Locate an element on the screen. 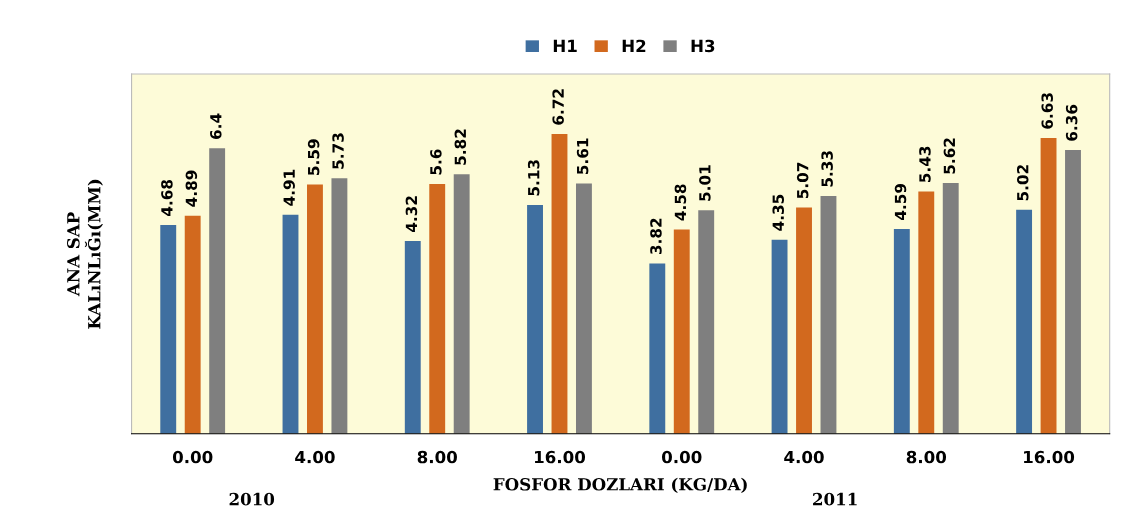  data-label: 5.6 is located at coordinates (436, 162).